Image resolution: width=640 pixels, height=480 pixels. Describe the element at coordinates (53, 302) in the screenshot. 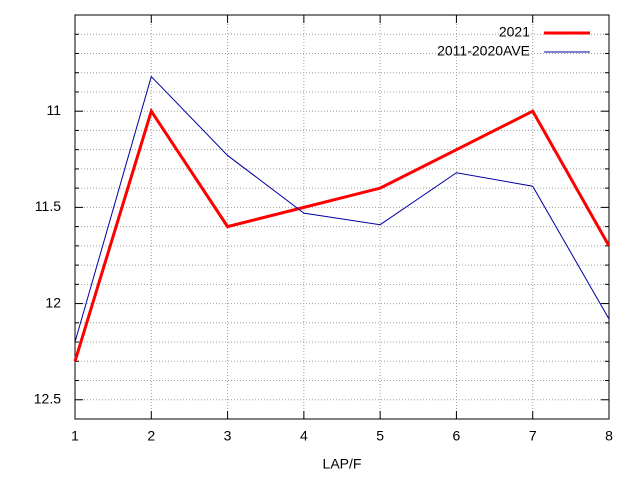

I see `y-tick-label: 12` at that location.